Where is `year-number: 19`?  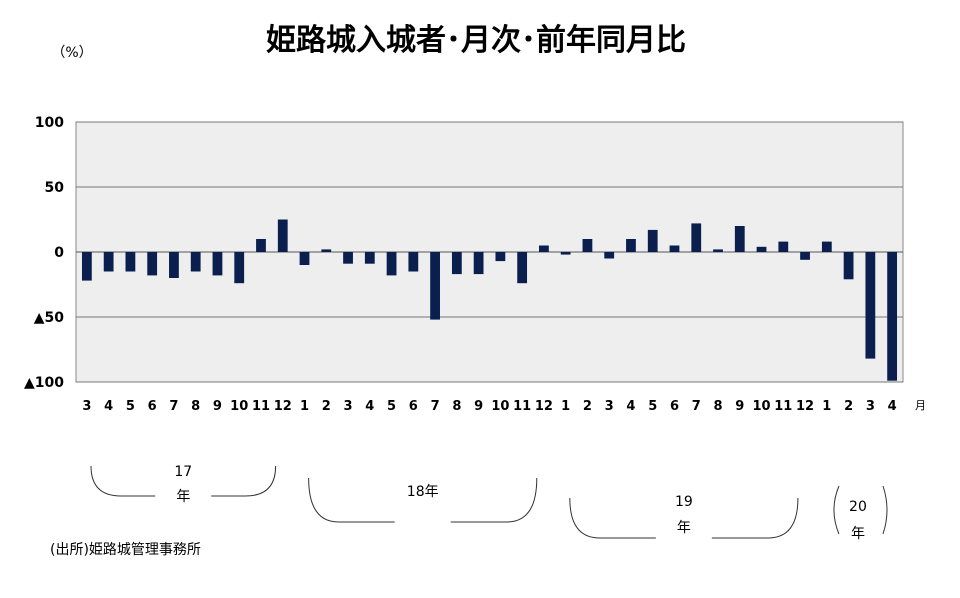 year-number: 19 is located at coordinates (684, 502).